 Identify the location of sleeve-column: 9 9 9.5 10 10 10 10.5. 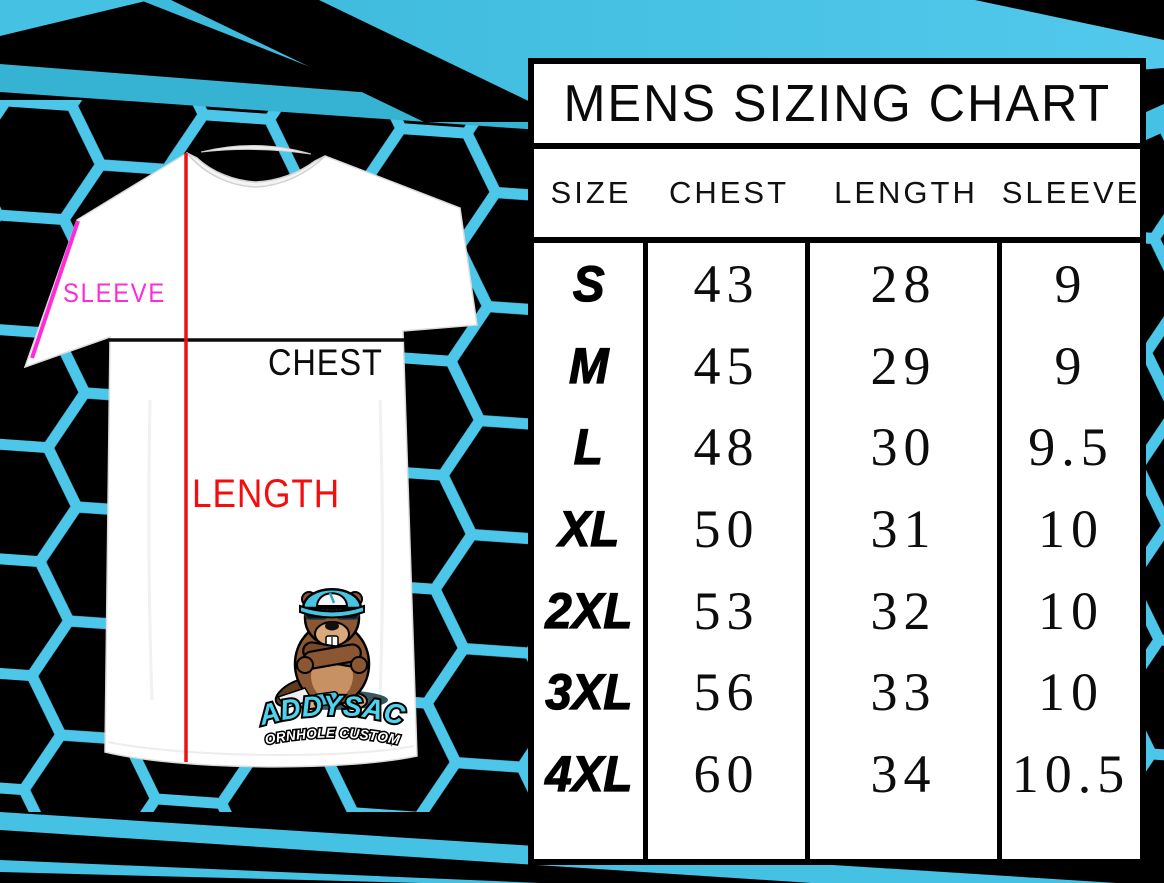
(1071, 551).